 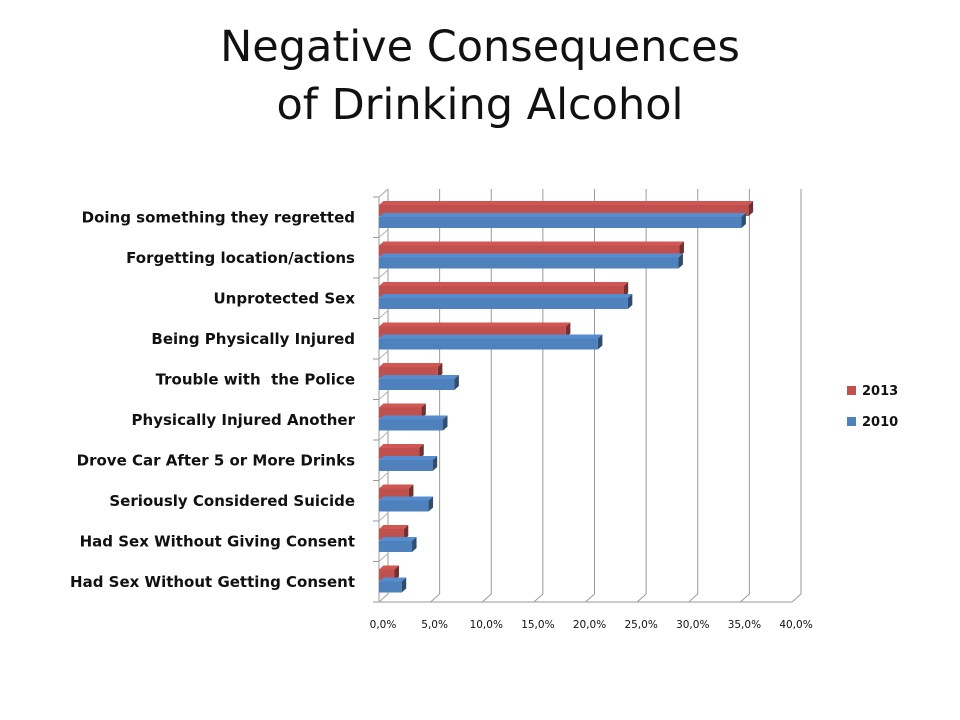 I want to click on x-tick-label: 5,0%, so click(x=434, y=625).